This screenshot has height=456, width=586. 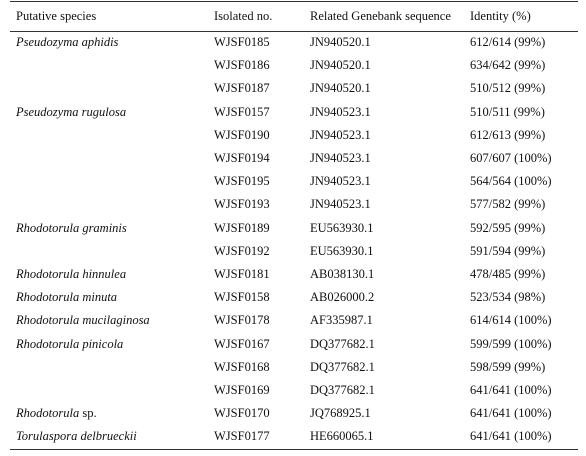 I want to click on header-isolated-no: Isolated no., so click(x=243, y=16).